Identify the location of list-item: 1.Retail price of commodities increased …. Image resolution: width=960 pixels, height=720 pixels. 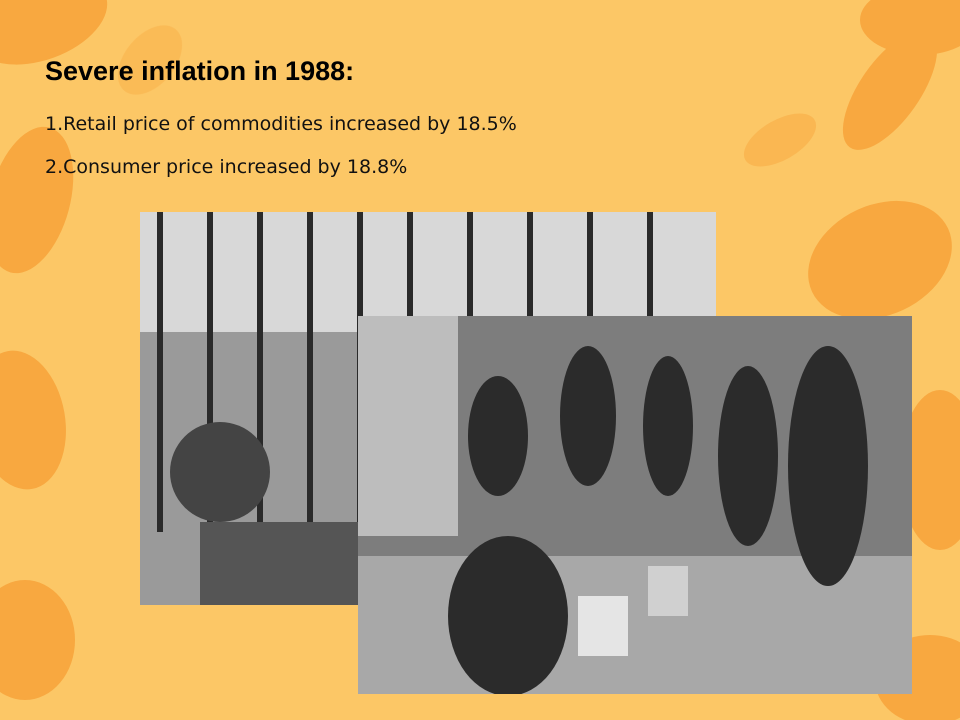
(281, 124).